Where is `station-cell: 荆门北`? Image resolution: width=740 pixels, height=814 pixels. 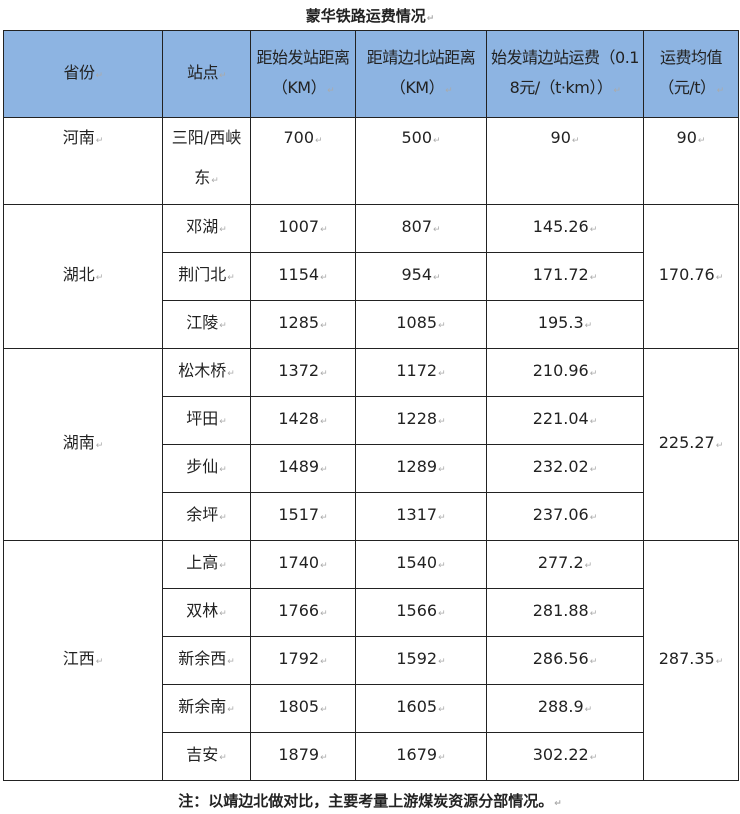
station-cell: 荆门北 is located at coordinates (206, 276).